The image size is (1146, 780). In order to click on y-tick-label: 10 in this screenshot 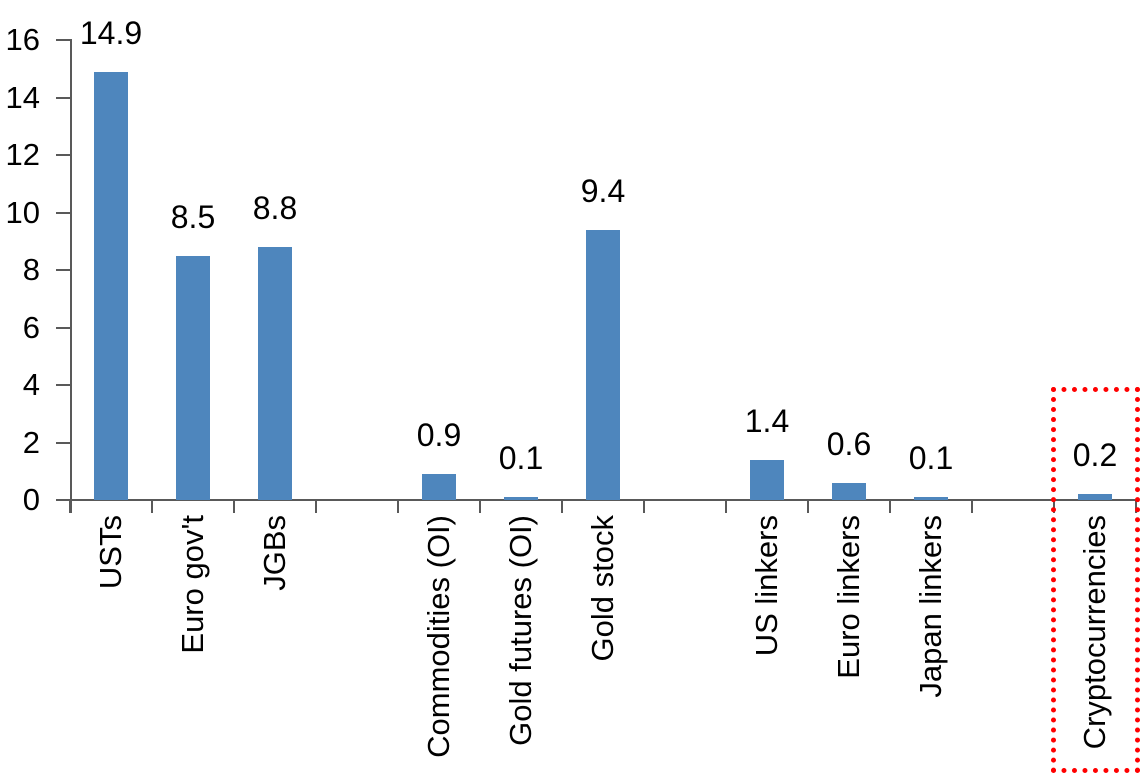, I will do `click(22, 212)`.